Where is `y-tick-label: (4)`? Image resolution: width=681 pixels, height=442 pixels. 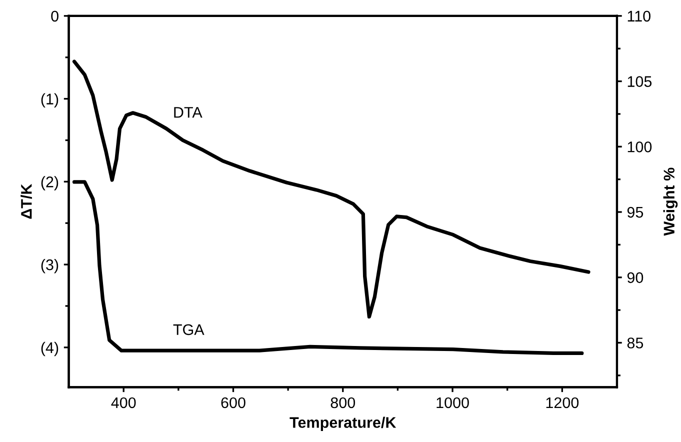 y-tick-label: (4) is located at coordinates (49, 349).